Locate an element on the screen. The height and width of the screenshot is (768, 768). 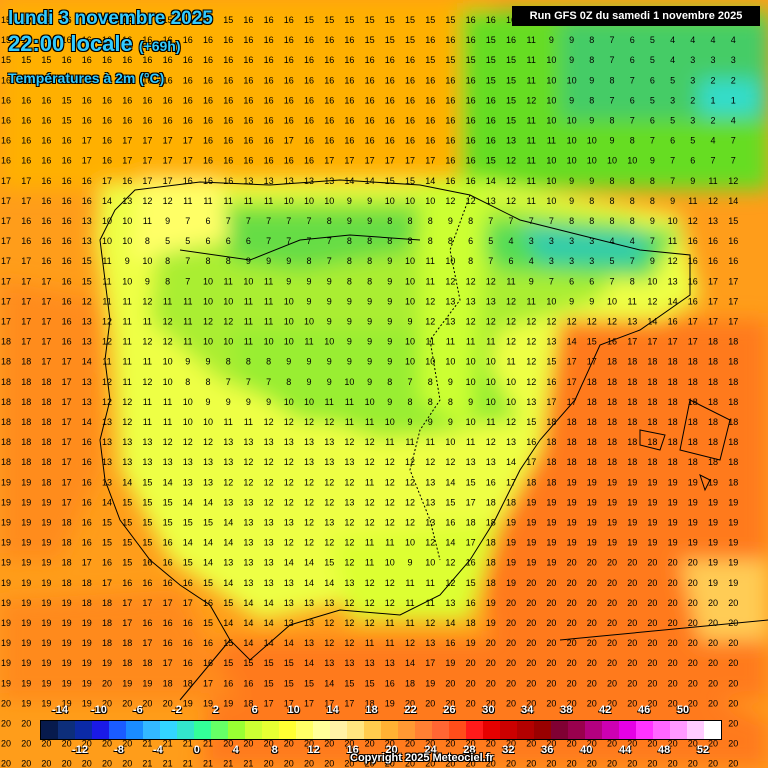
temperature-value: 2 is located at coordinates (712, 121).